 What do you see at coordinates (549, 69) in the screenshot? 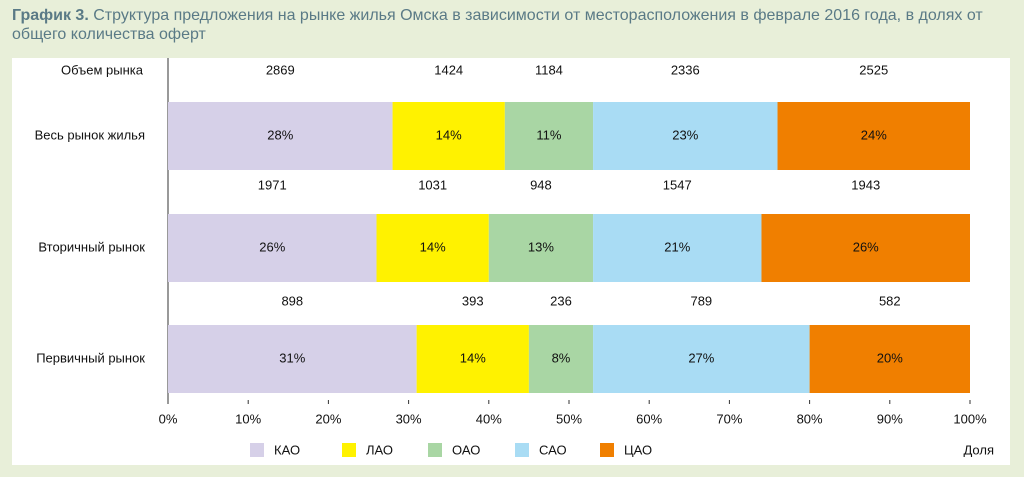
I see `volume-value: 1184` at bounding box center [549, 69].